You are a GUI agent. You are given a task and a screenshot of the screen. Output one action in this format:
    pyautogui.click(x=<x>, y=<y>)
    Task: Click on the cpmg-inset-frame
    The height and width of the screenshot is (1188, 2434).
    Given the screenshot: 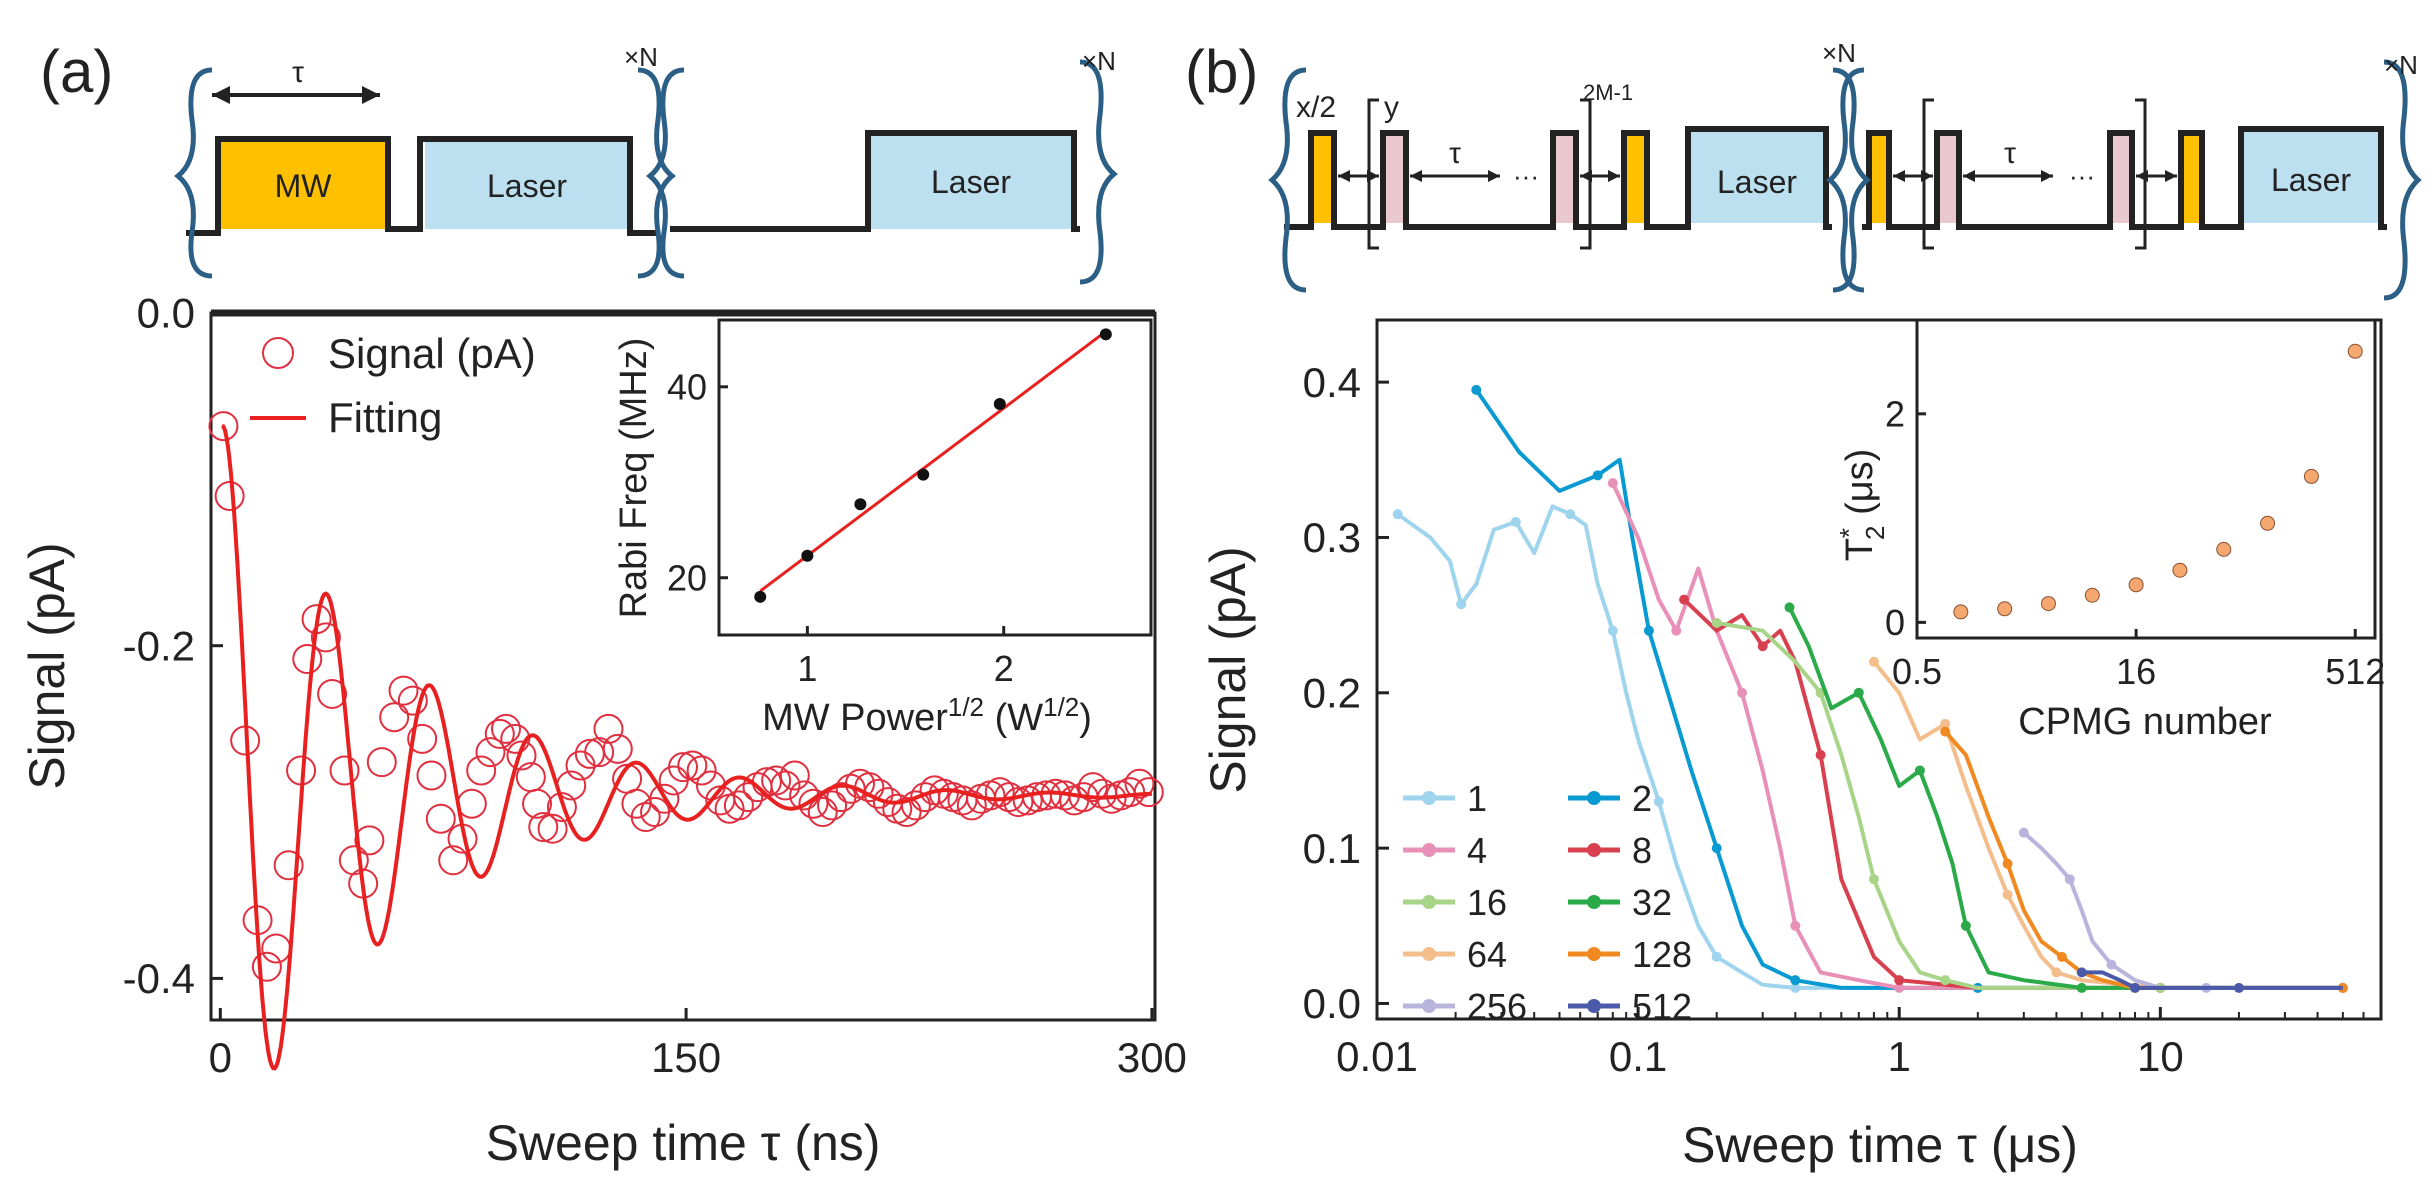 What is the action you would take?
    pyautogui.click(x=2146, y=479)
    